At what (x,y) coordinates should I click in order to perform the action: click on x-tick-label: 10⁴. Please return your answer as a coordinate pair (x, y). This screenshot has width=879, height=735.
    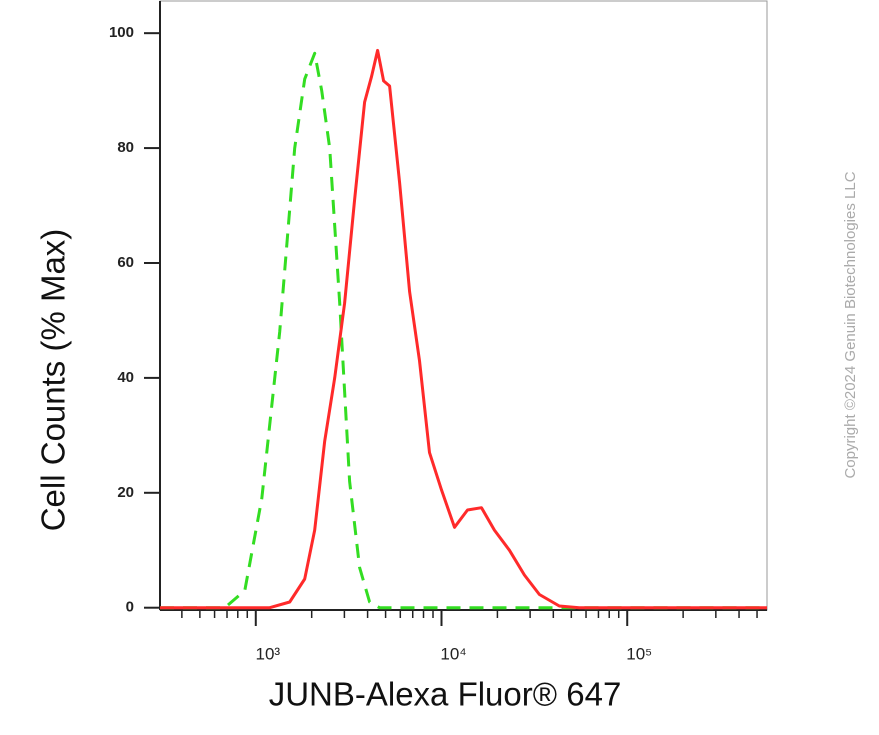
    Looking at the image, I should click on (453, 653).